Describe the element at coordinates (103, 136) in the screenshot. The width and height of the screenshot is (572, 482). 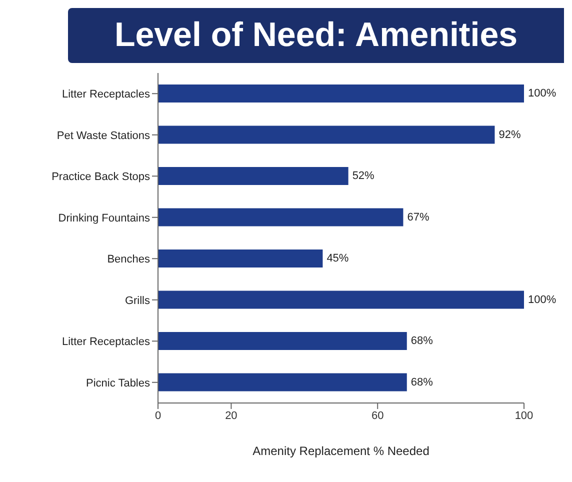
I see `y-tick-label: Pet Waste Stations` at that location.